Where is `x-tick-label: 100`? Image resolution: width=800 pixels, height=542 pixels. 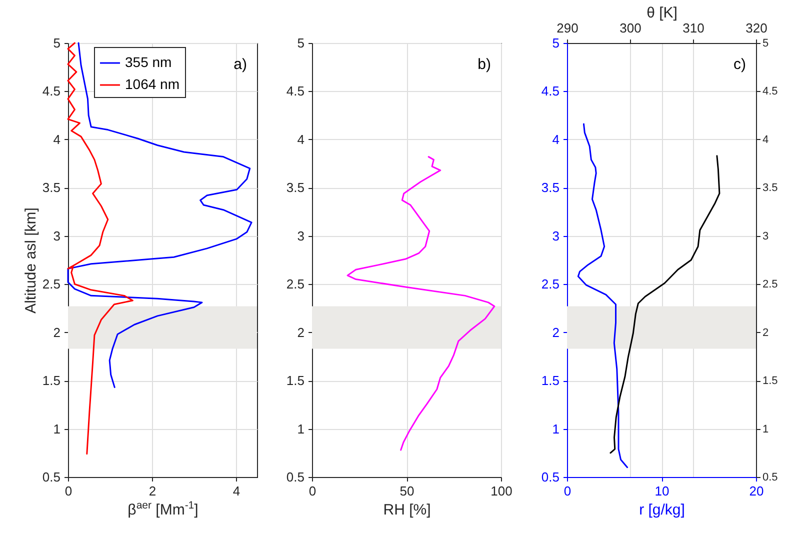 x-tick-label: 100 is located at coordinates (501, 491).